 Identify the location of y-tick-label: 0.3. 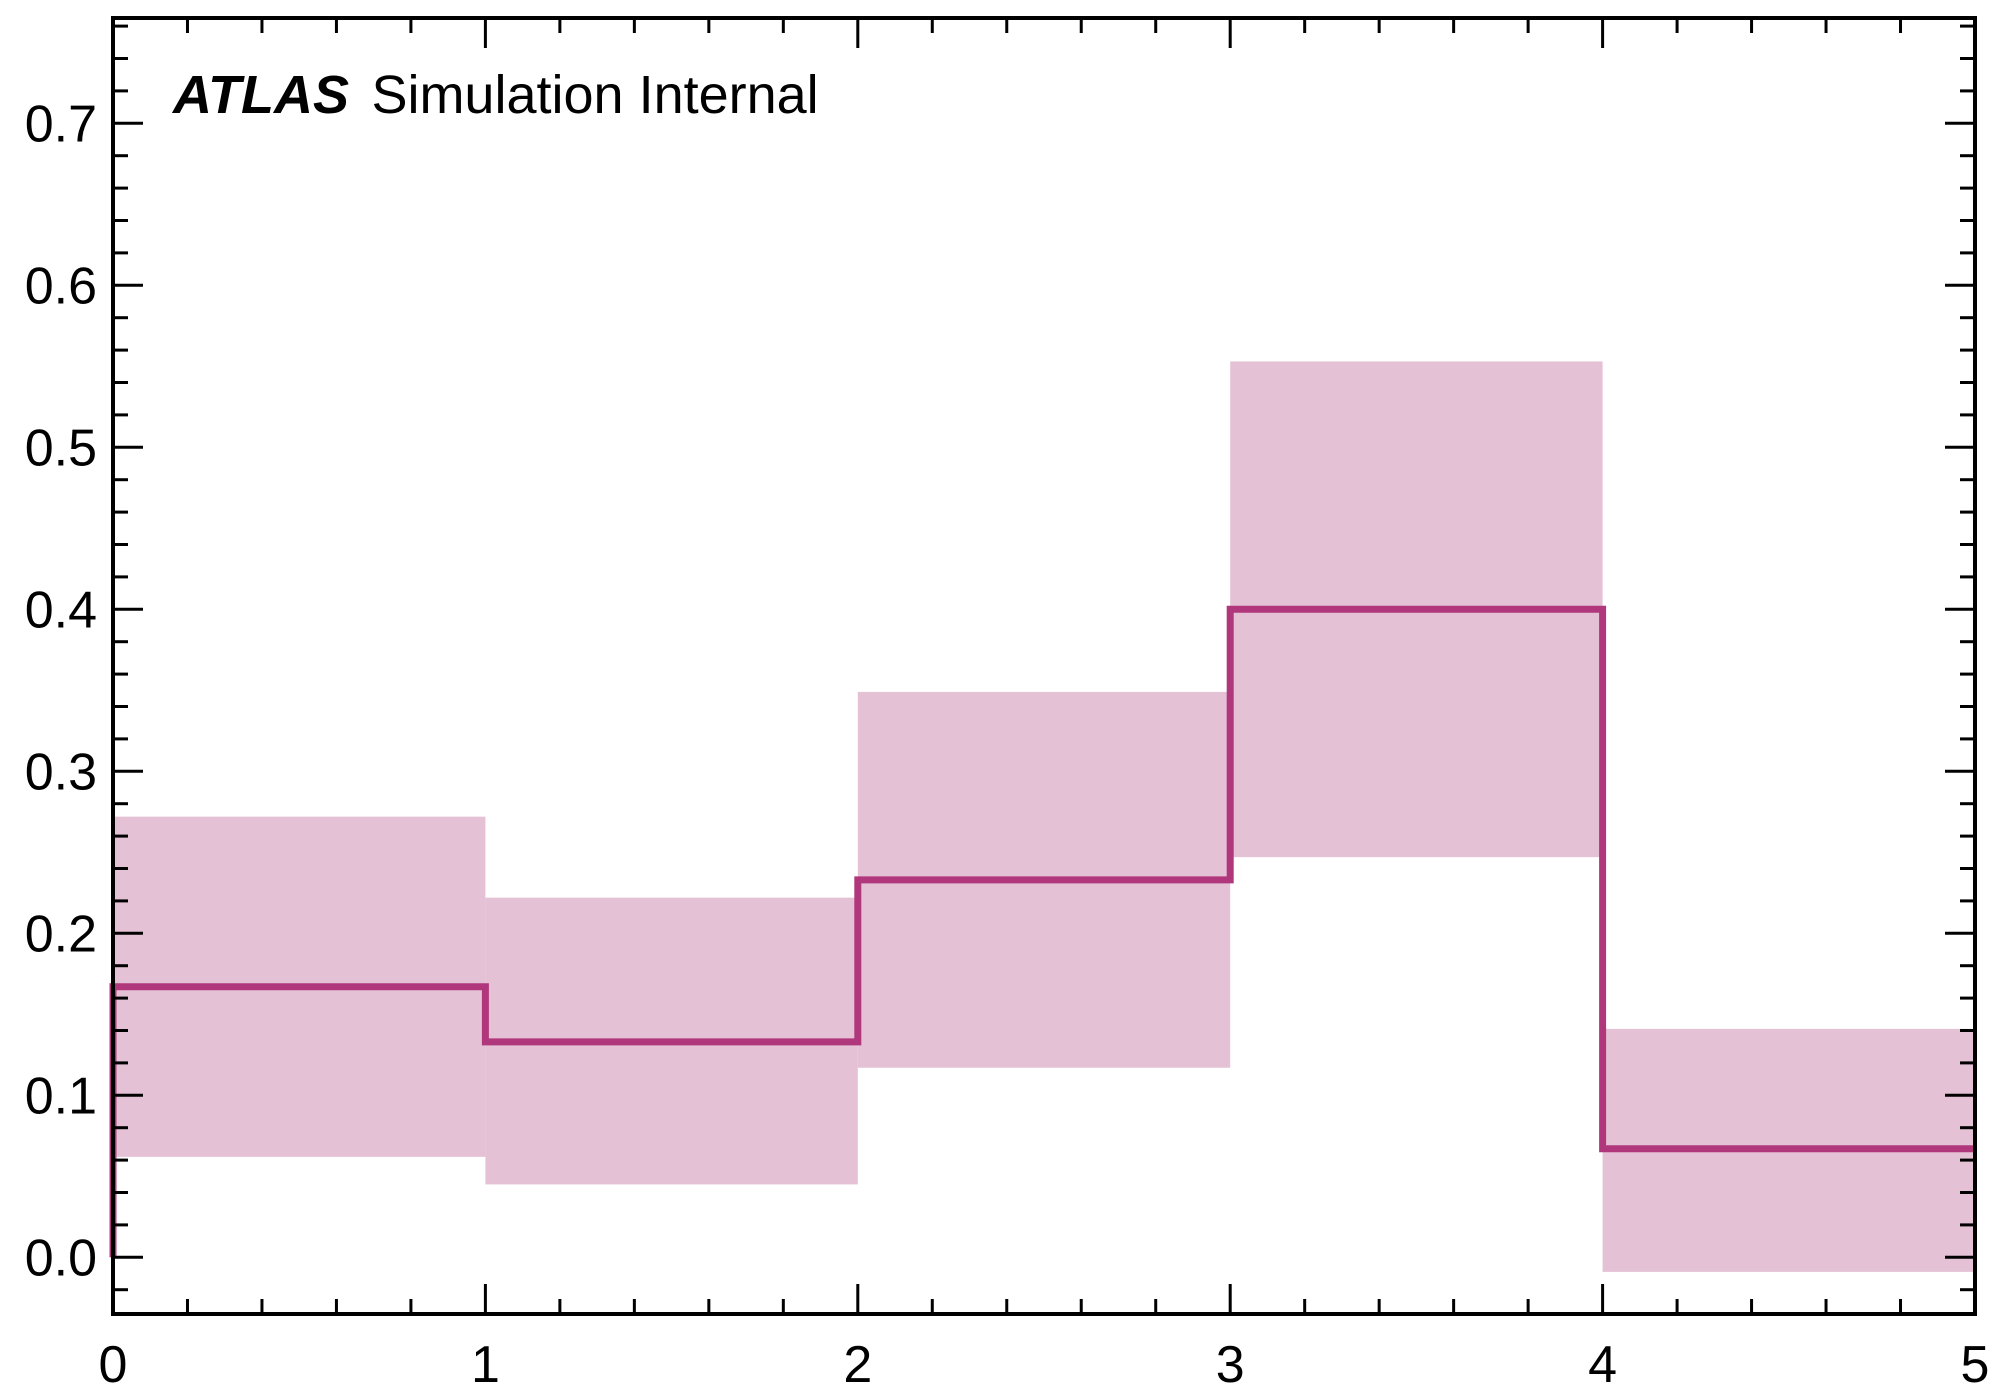
(61, 772).